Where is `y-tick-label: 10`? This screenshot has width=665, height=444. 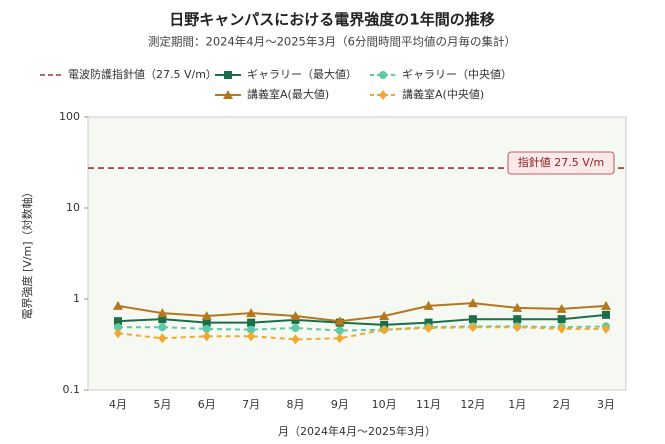 y-tick-label: 10 is located at coordinates (73, 207).